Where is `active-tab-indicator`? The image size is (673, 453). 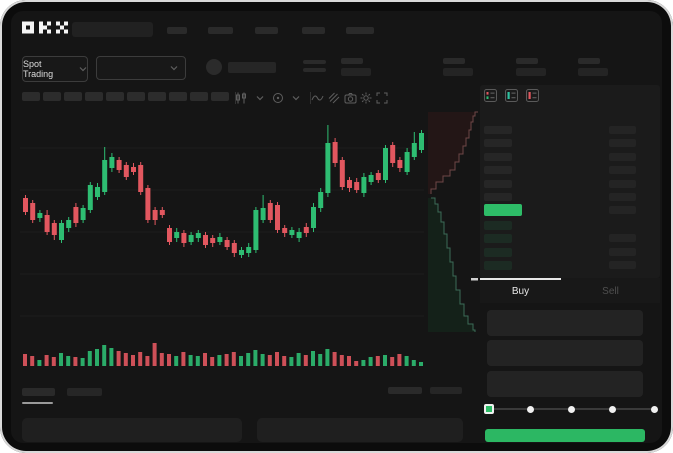 active-tab-indicator is located at coordinates (520, 279).